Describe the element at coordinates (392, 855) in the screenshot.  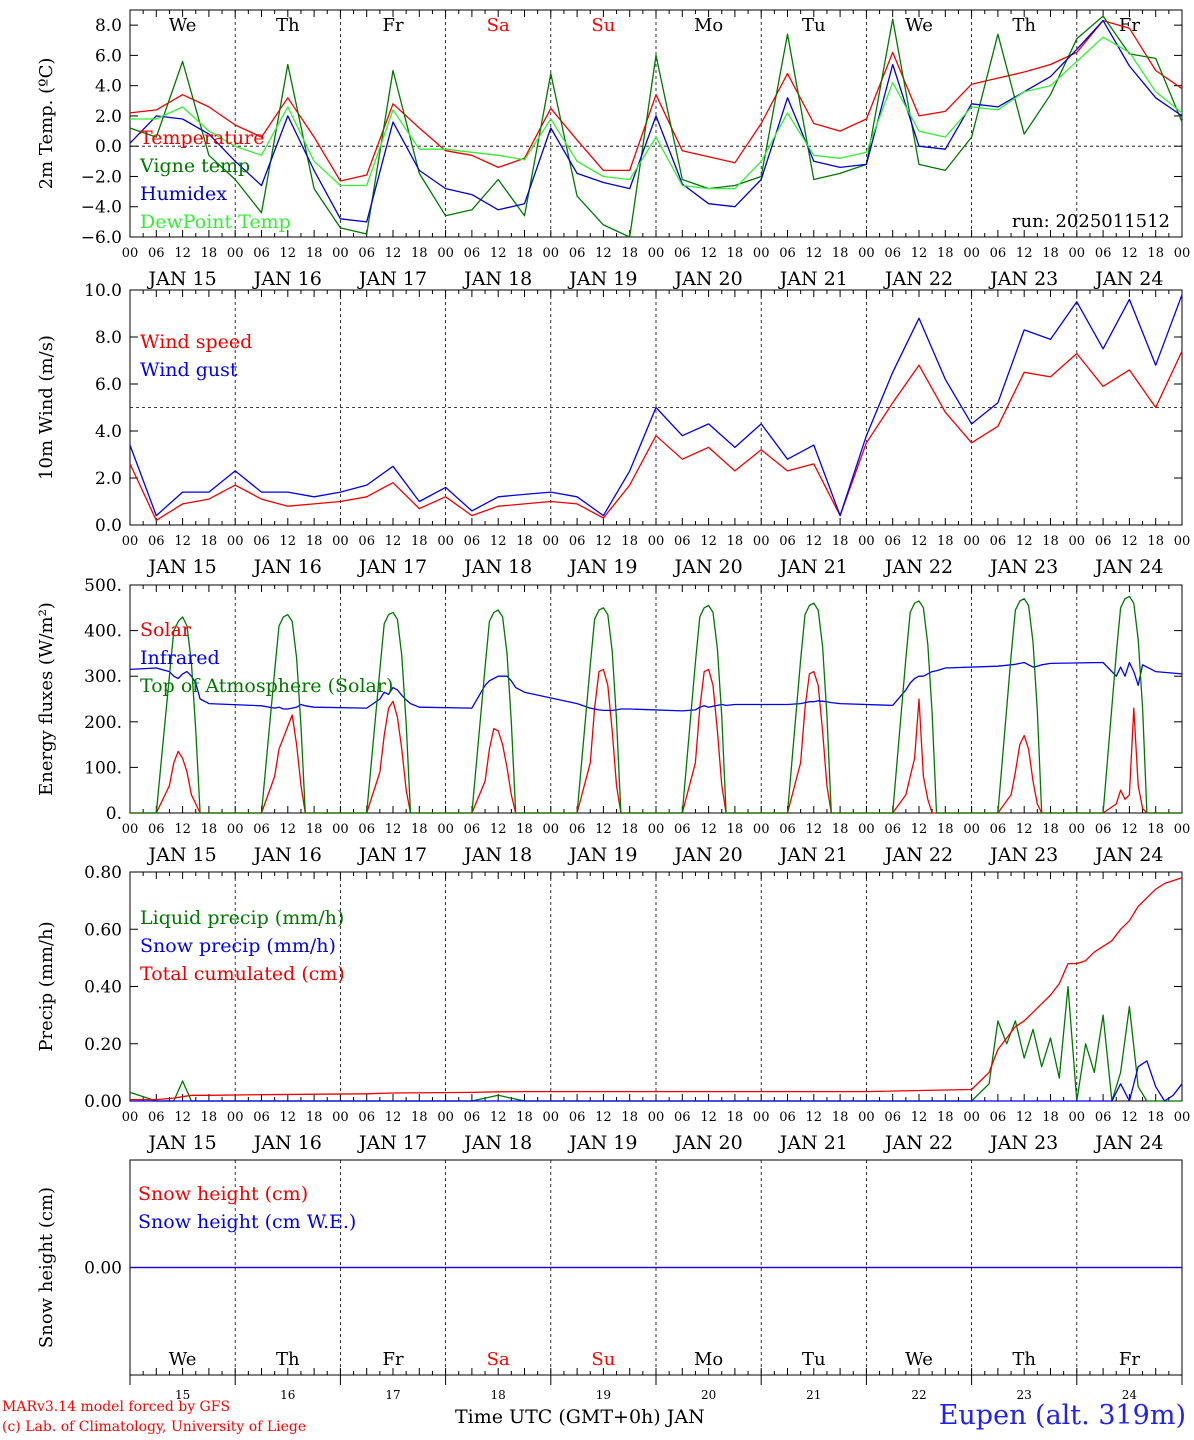
I see `date-label: JAN 17` at that location.